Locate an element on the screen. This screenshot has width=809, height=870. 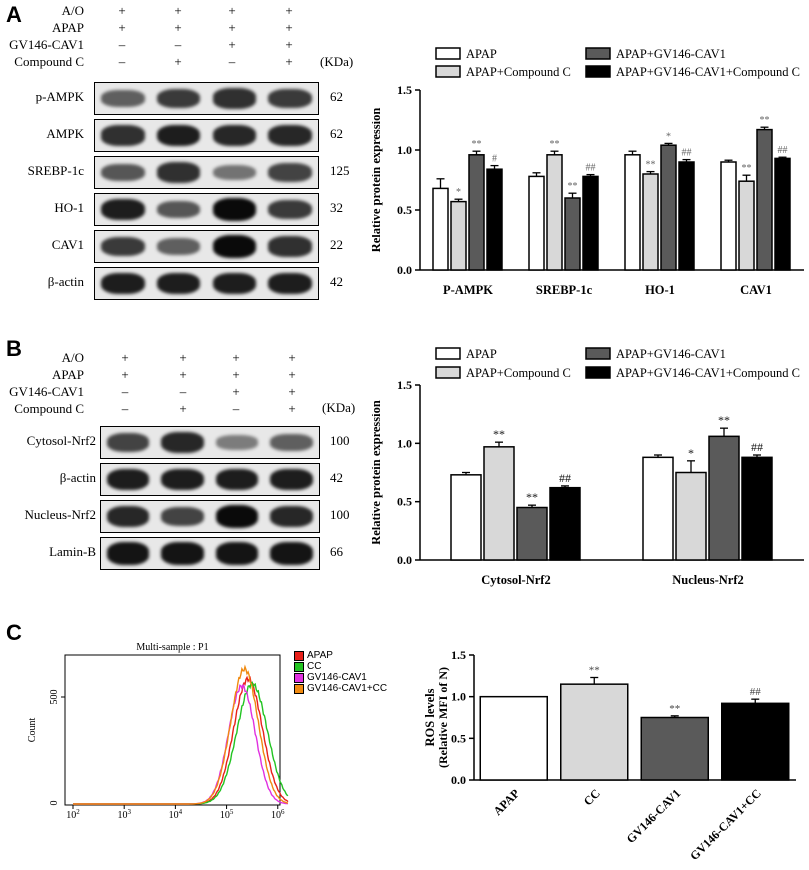
blot-label: AMPK is located at coordinates (65, 133).